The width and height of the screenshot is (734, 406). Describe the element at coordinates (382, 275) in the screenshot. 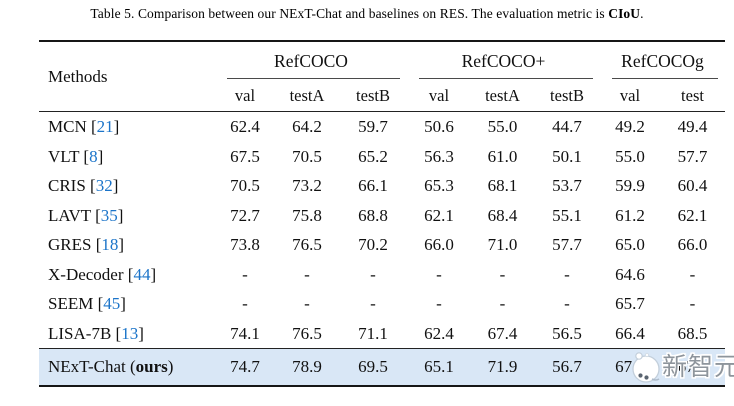

I see `table-row: X-Decoder [44] - - - - - - 64.6 -` at that location.